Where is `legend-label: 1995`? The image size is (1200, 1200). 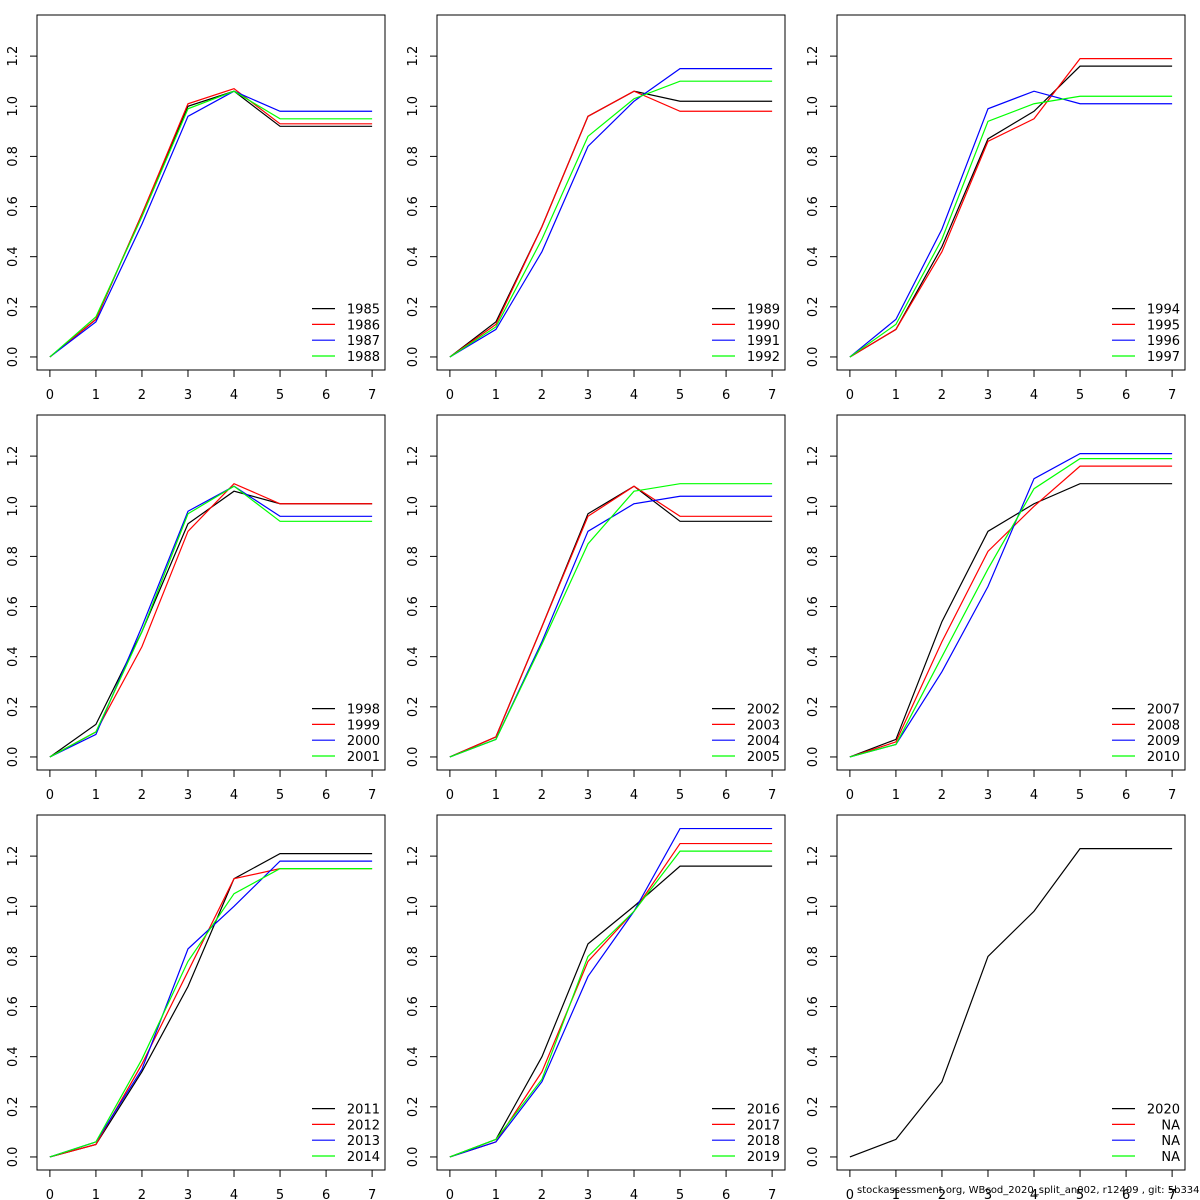
legend-label: 1995 is located at coordinates (1163, 325).